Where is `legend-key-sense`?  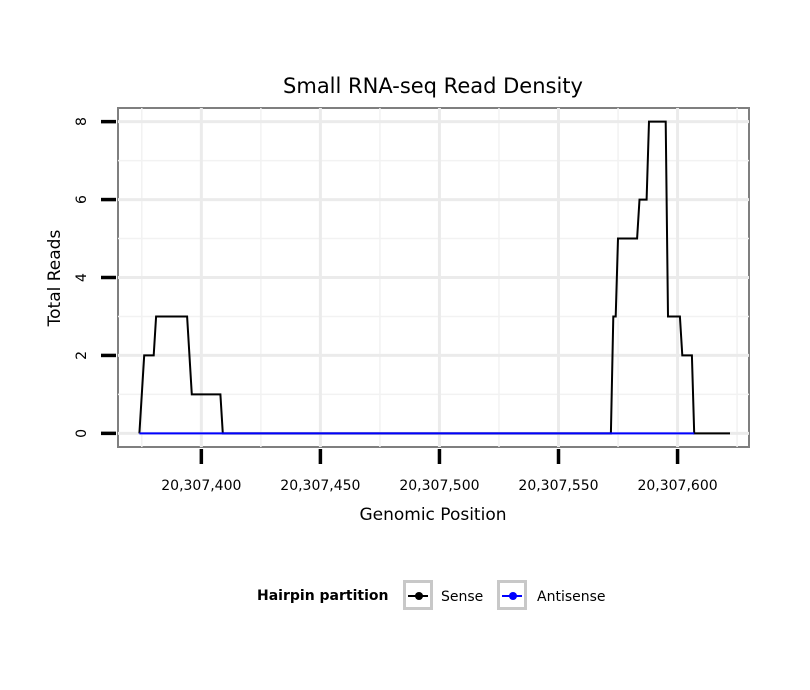 legend-key-sense is located at coordinates (418, 595).